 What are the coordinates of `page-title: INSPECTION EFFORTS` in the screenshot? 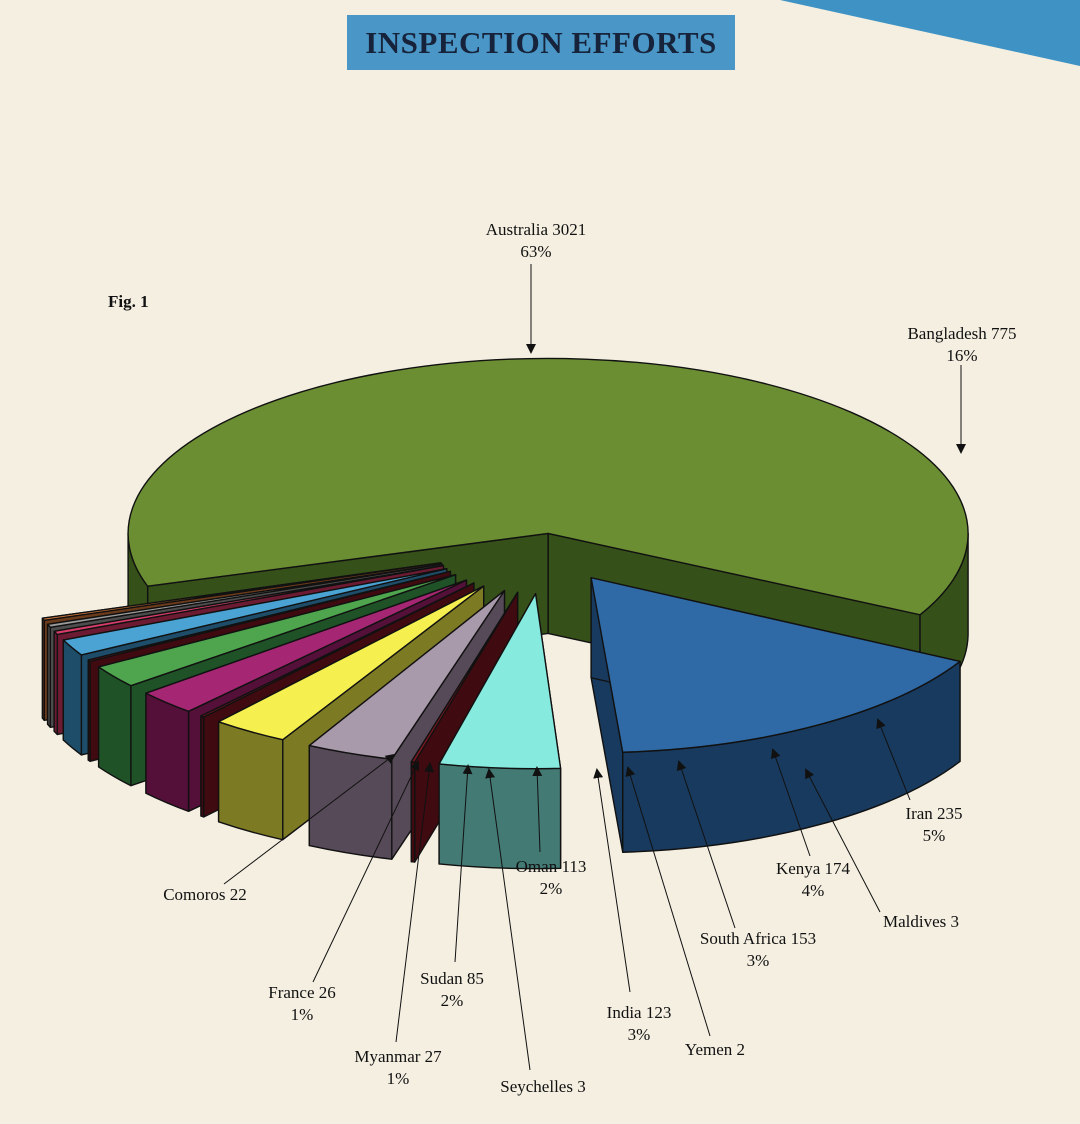 It's located at (541, 42).